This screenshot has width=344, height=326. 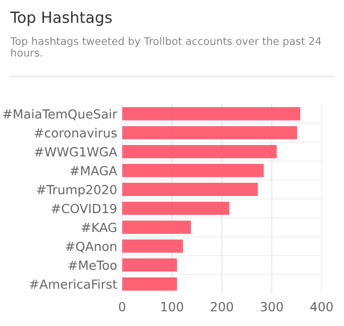 What do you see at coordinates (84, 209) in the screenshot?
I see `y-tick-label: #COVID19` at bounding box center [84, 209].